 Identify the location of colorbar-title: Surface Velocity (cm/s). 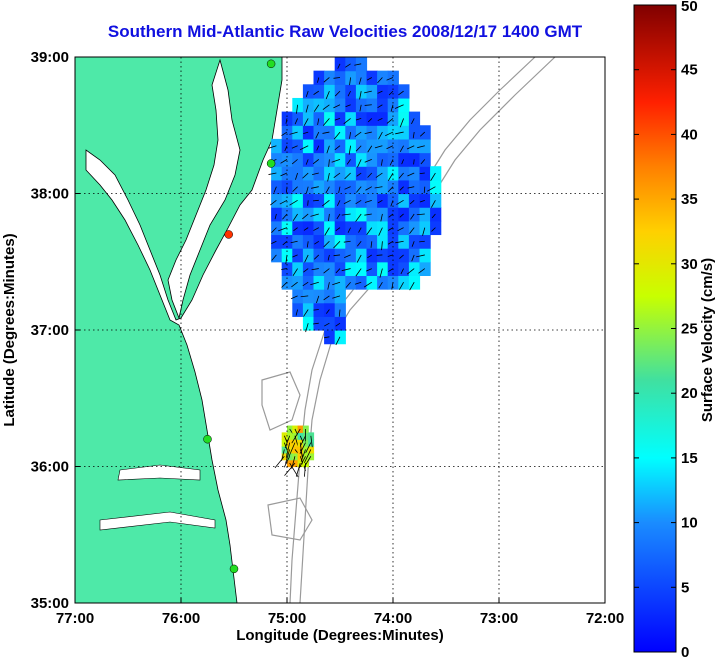
(707, 340).